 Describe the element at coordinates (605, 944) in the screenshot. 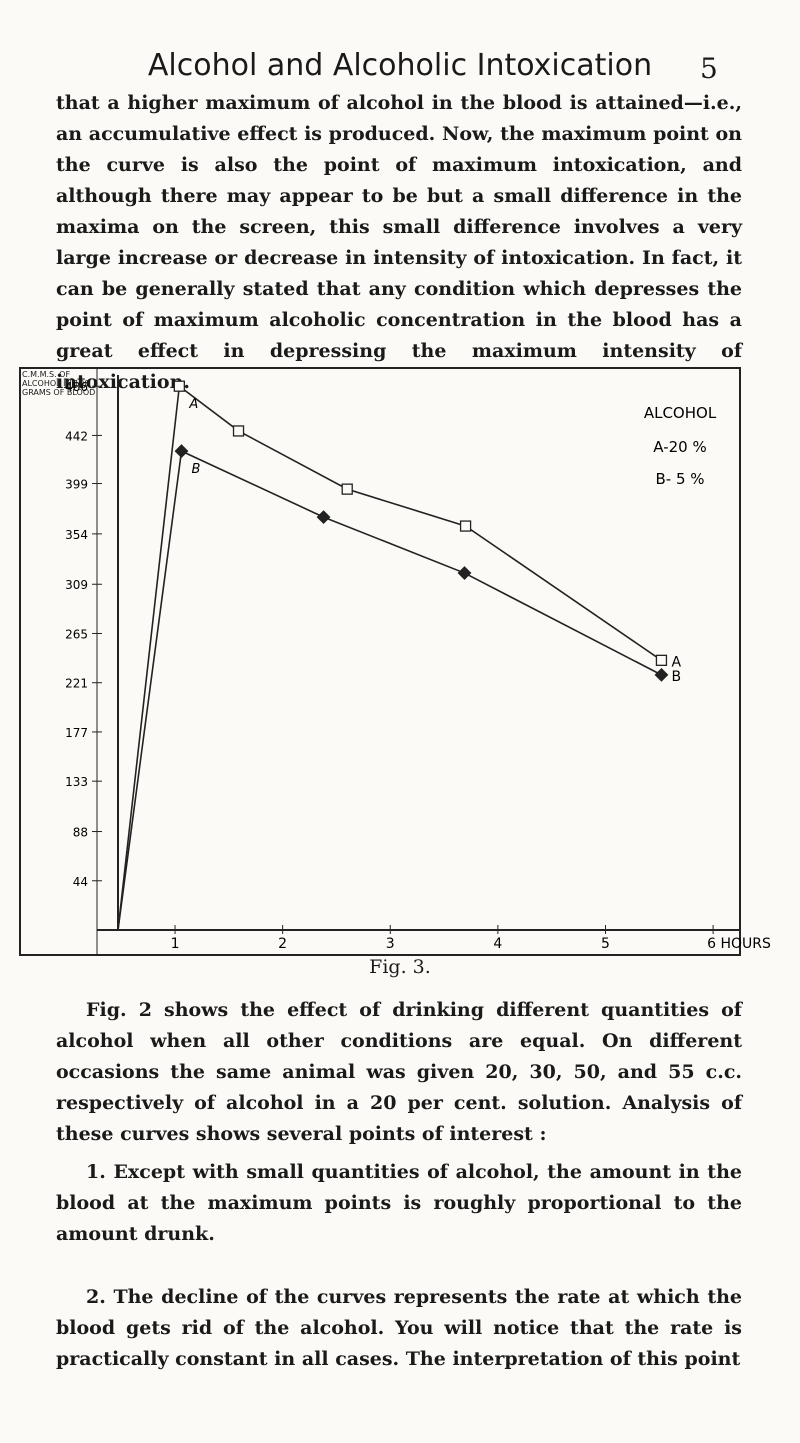

I see `x-tick-label: 5` at that location.